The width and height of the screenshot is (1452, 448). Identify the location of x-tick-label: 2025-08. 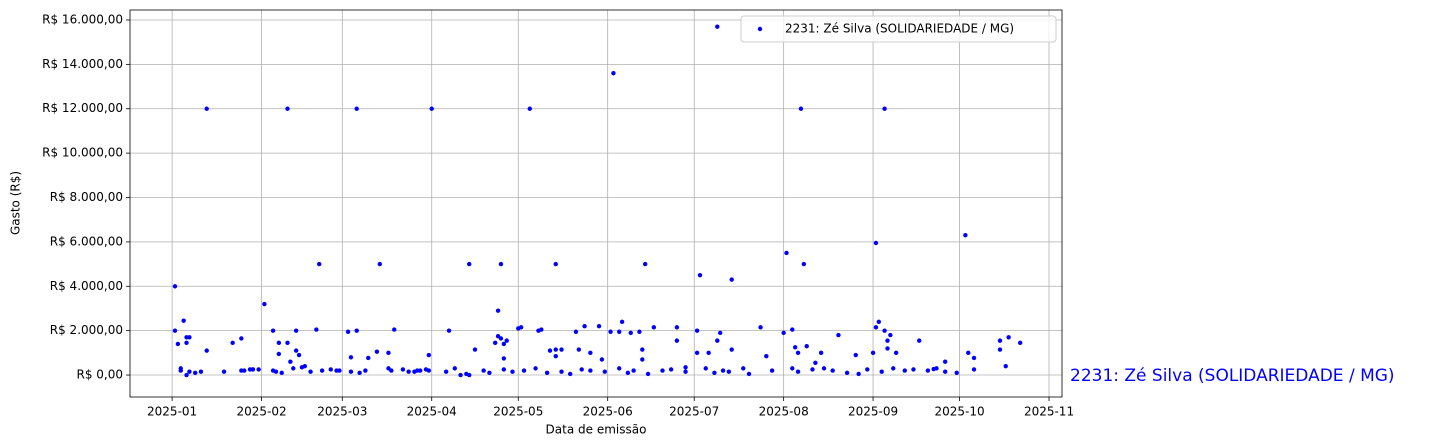
(784, 412).